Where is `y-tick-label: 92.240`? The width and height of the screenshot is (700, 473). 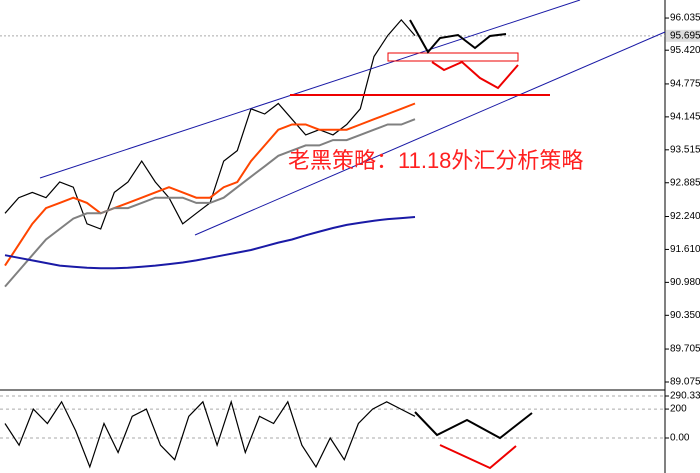
y-tick-label: 92.240 is located at coordinates (685, 216).